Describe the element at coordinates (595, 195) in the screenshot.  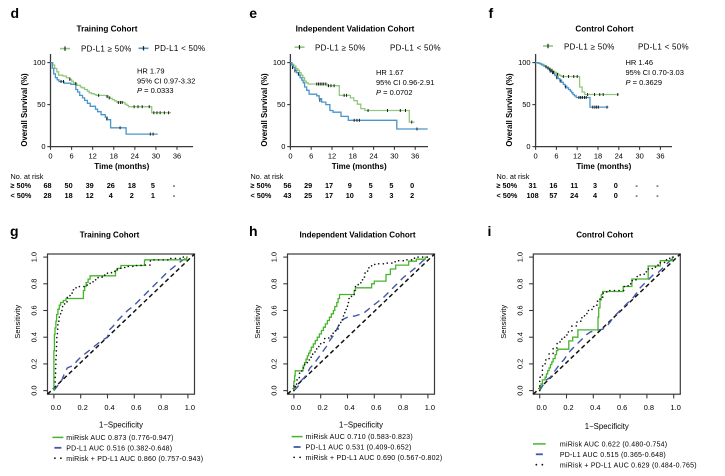
I see `svg-text: 4` at that location.